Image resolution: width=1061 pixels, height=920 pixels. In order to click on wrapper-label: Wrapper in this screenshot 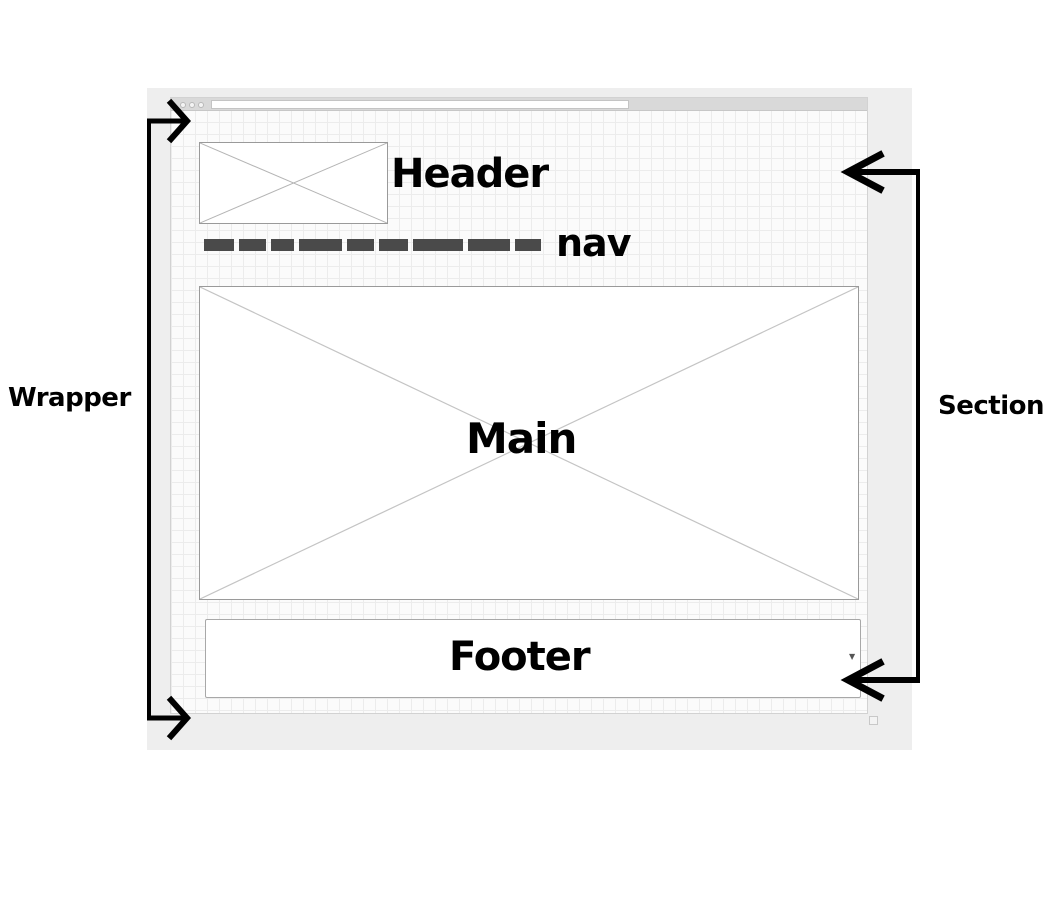, I will do `click(69, 398)`.